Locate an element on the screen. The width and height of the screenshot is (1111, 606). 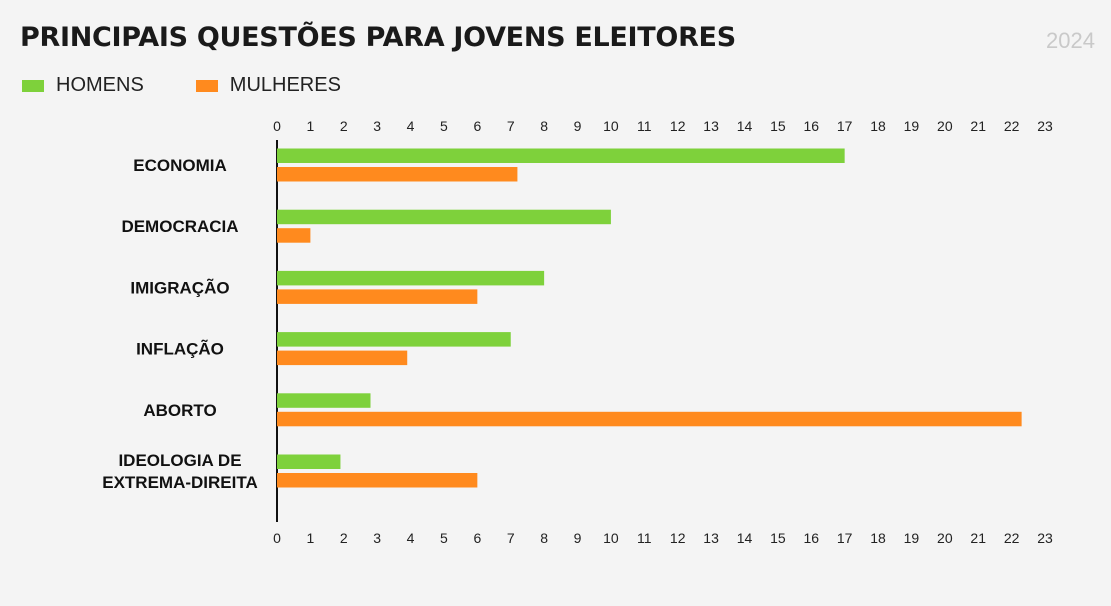
year-label: 2024 is located at coordinates (1070, 40).